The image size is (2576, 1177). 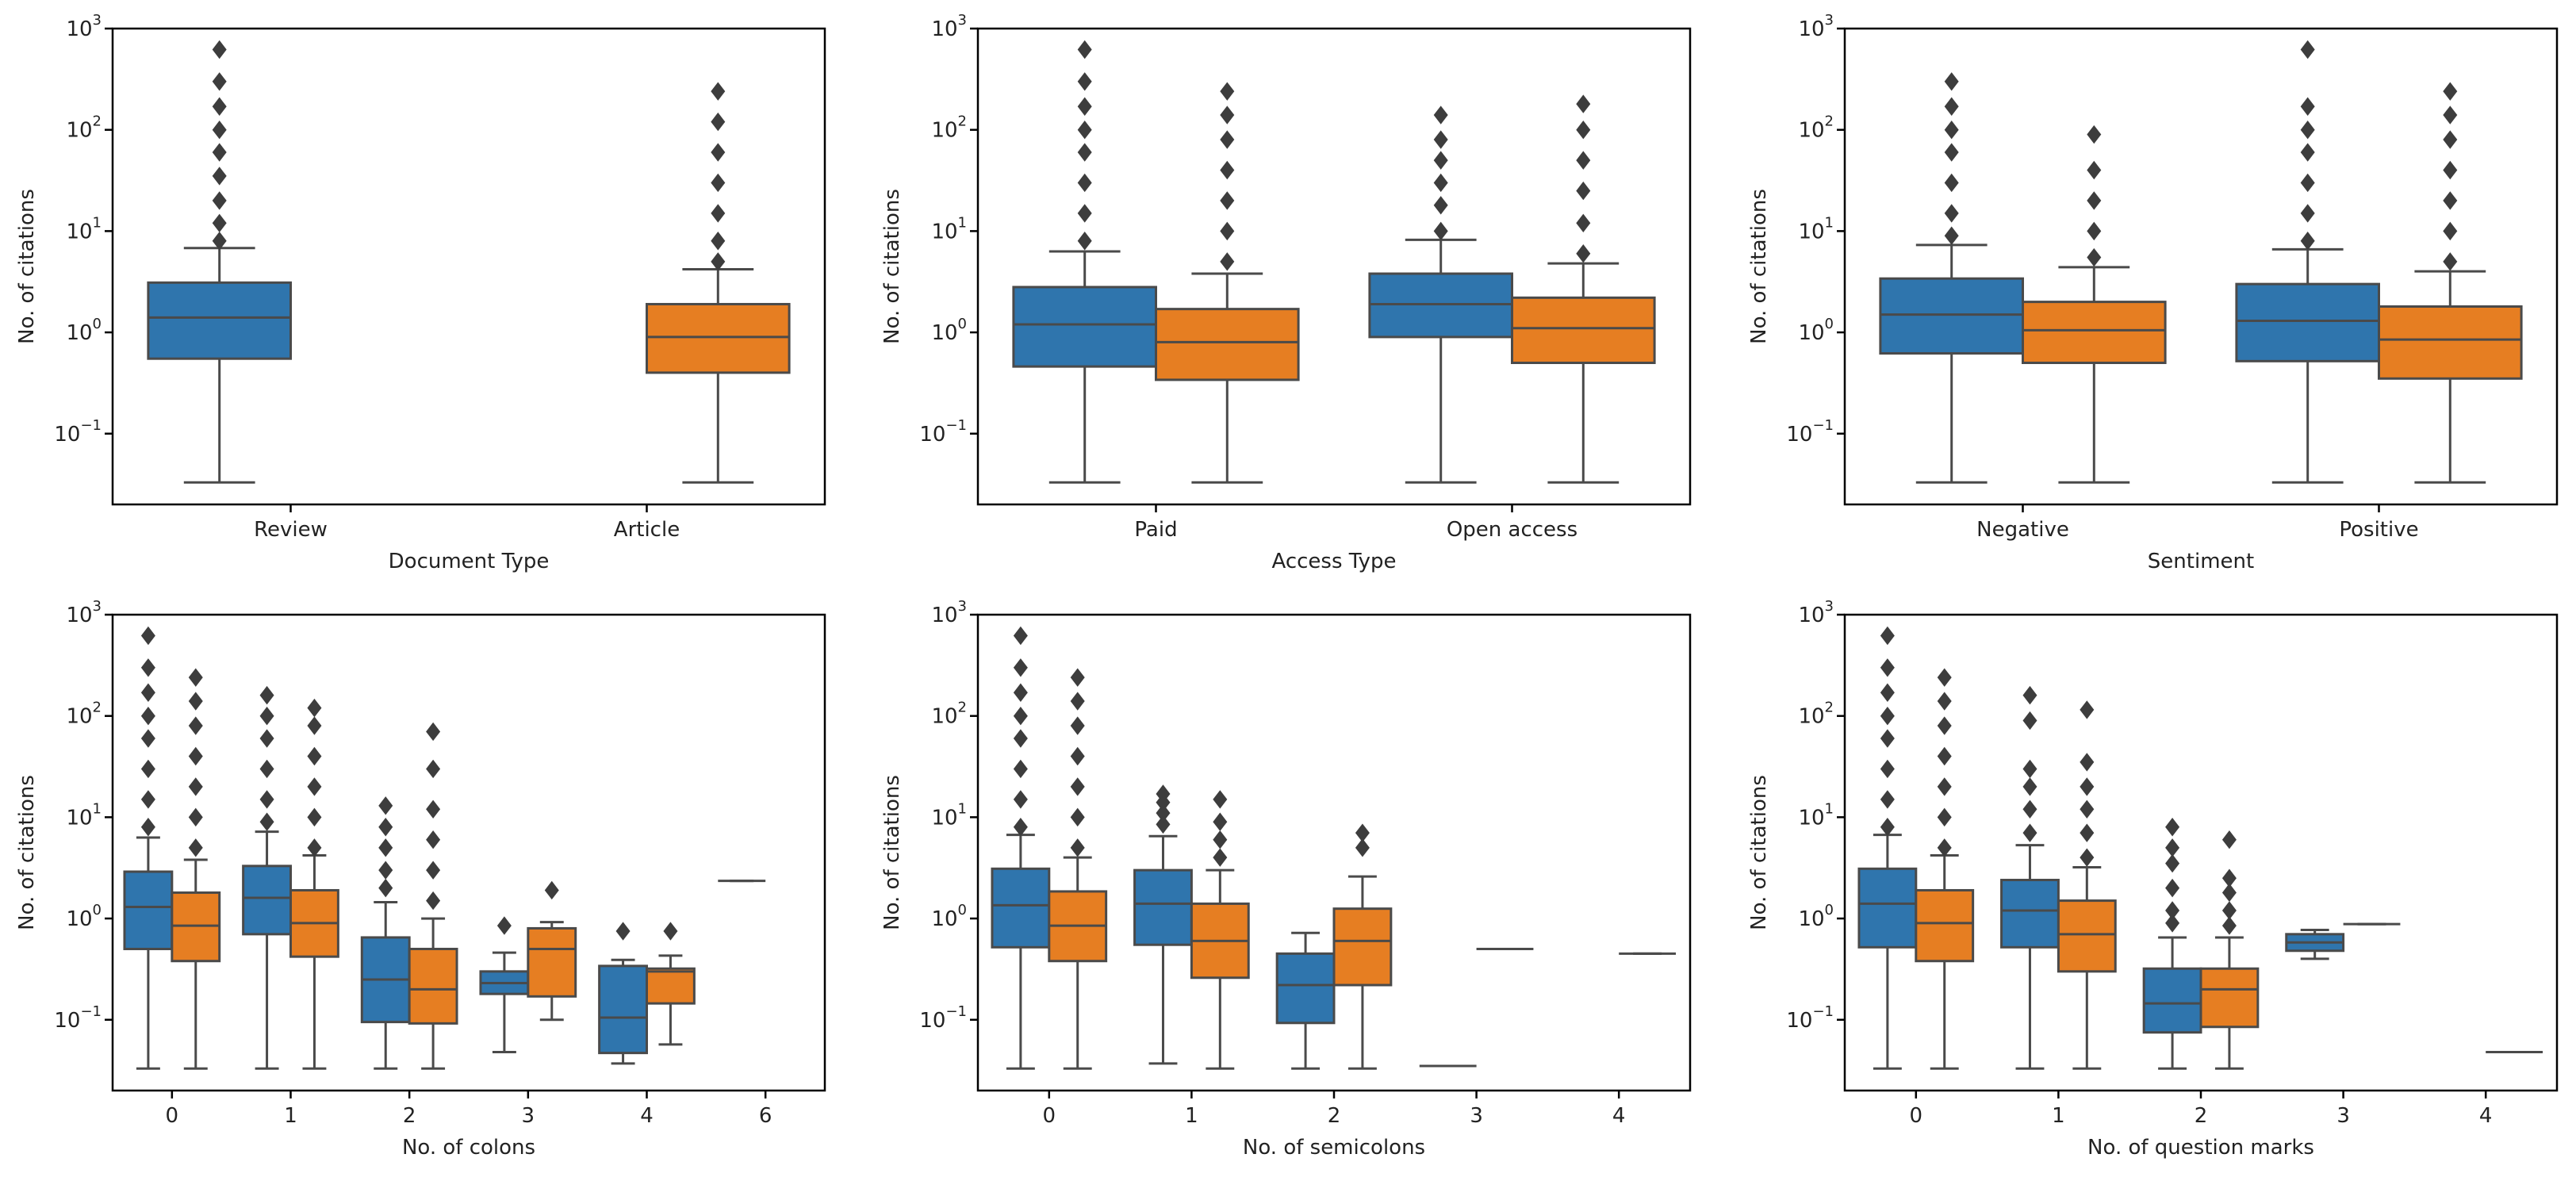 I want to click on x-axis-label: Sentiment, so click(x=2201, y=561).